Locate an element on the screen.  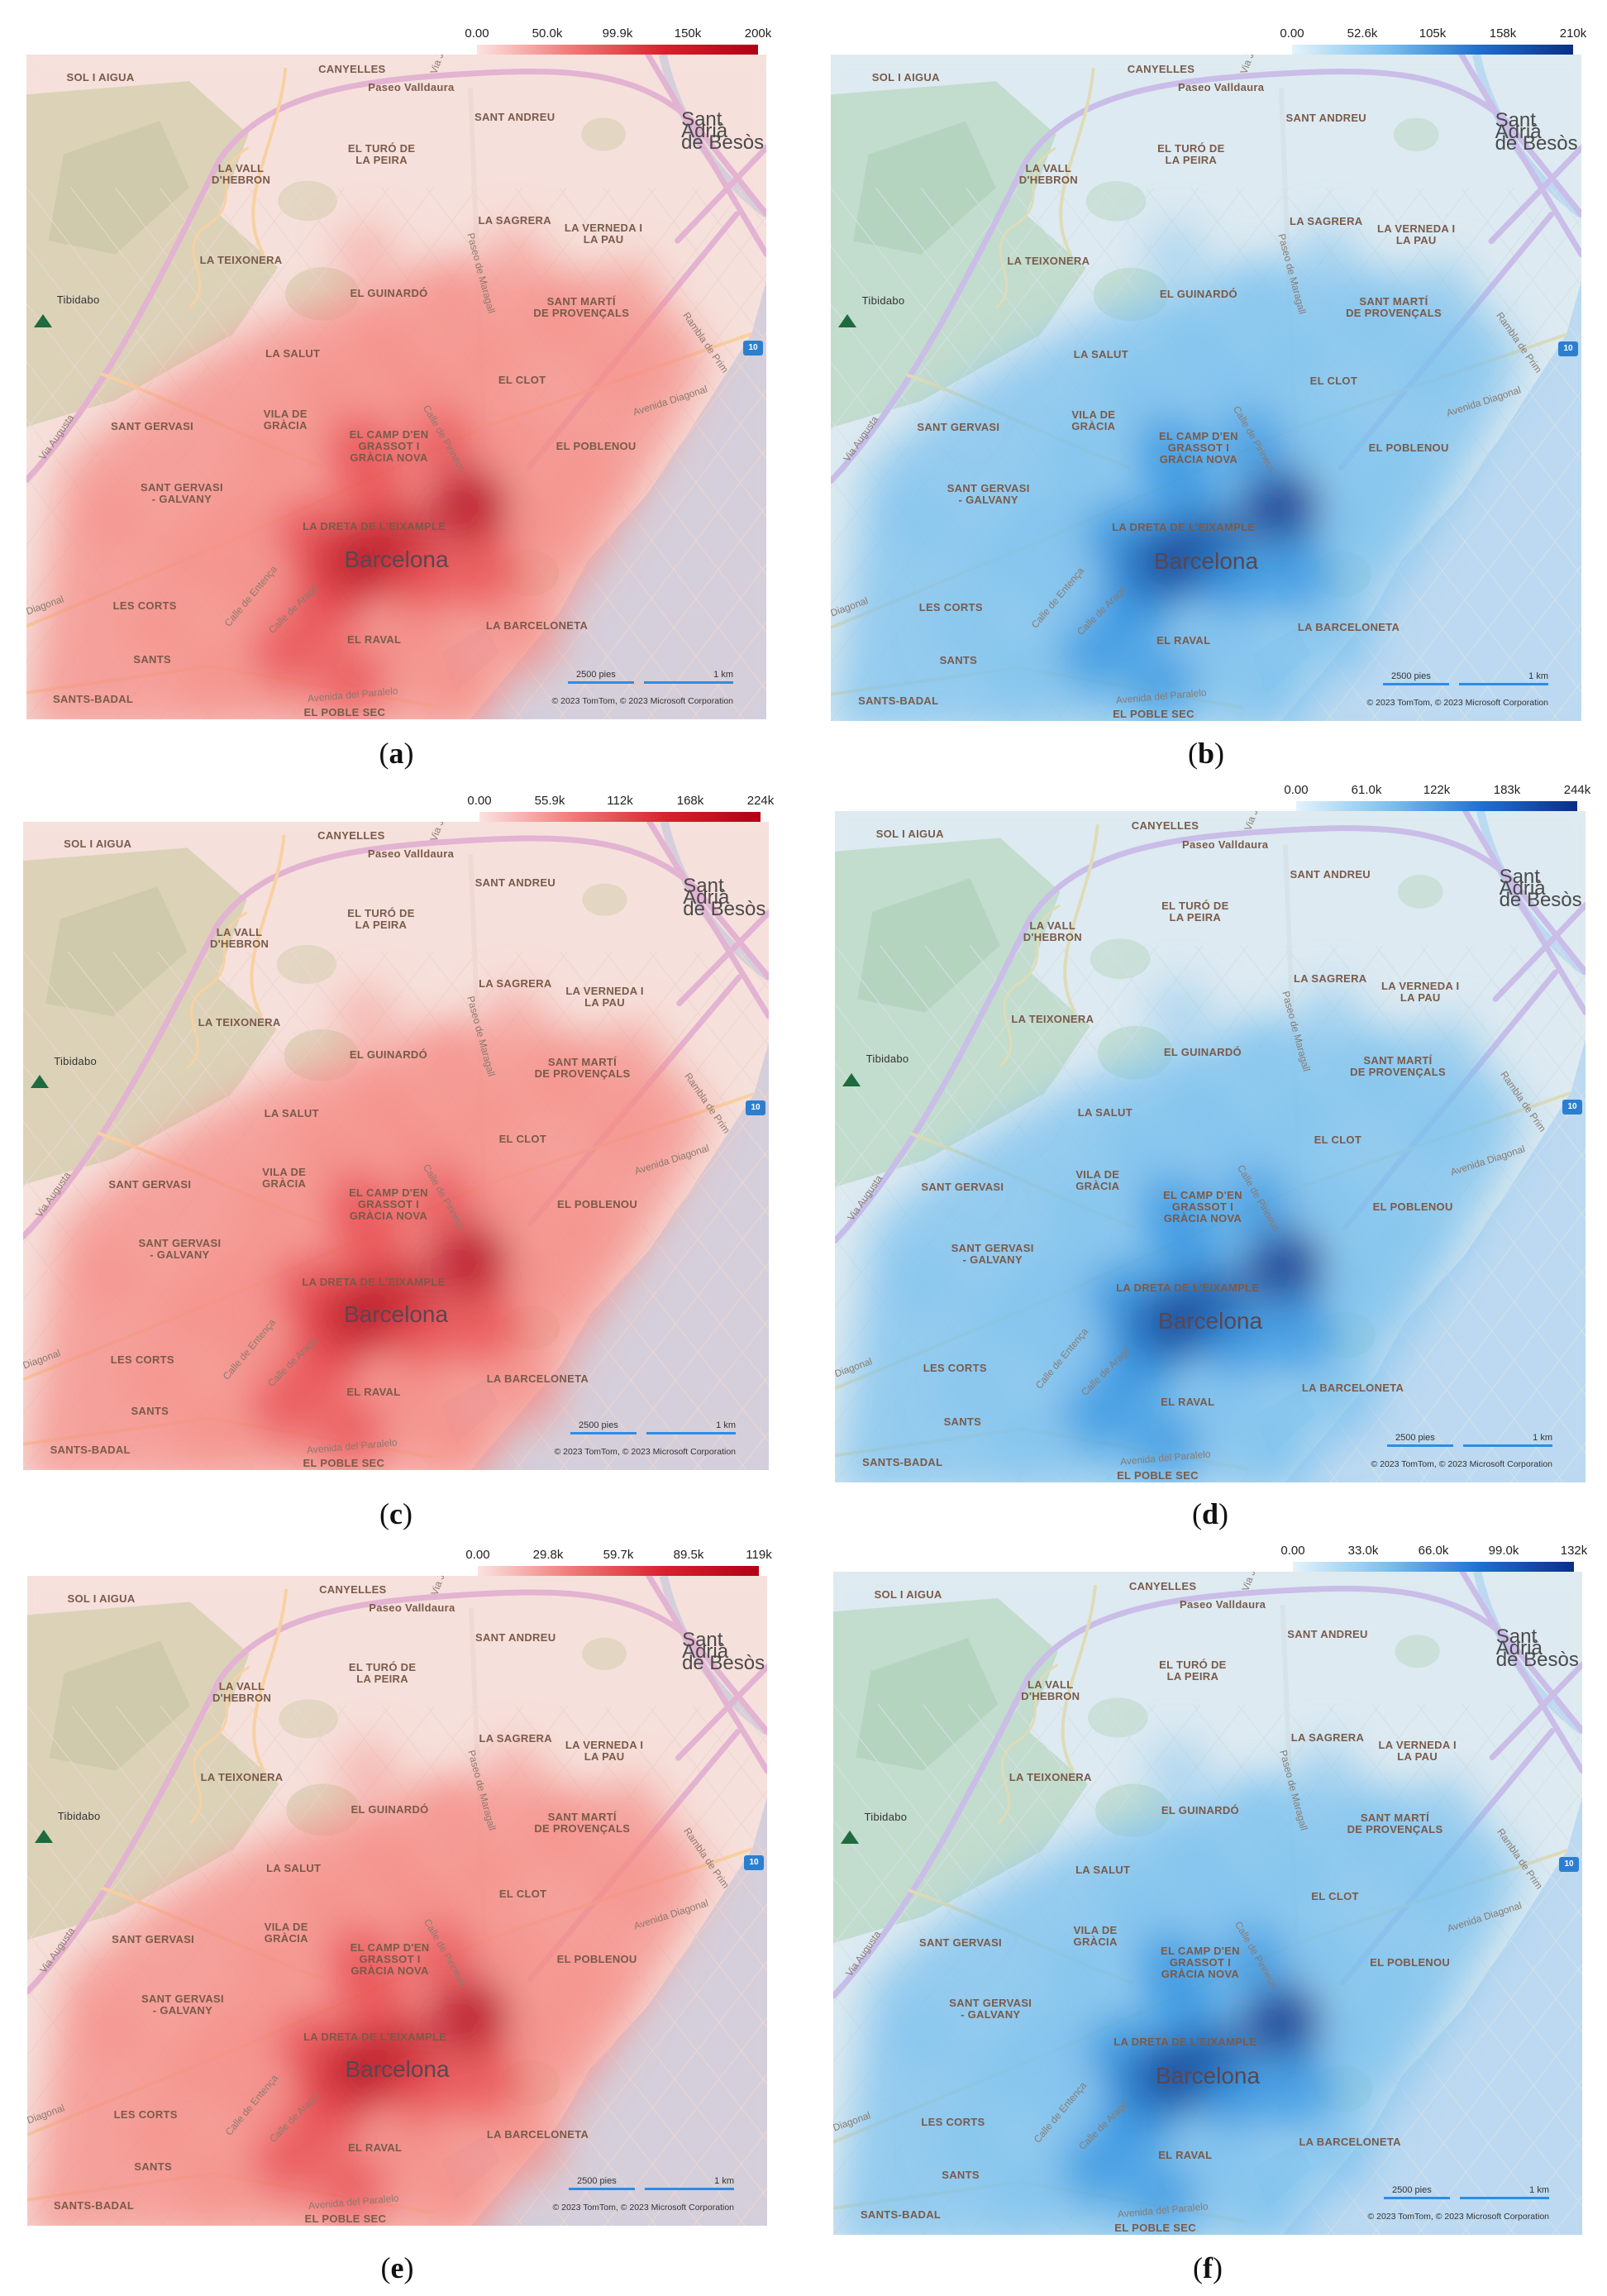
panel-caption: (a) is located at coordinates (396, 753).